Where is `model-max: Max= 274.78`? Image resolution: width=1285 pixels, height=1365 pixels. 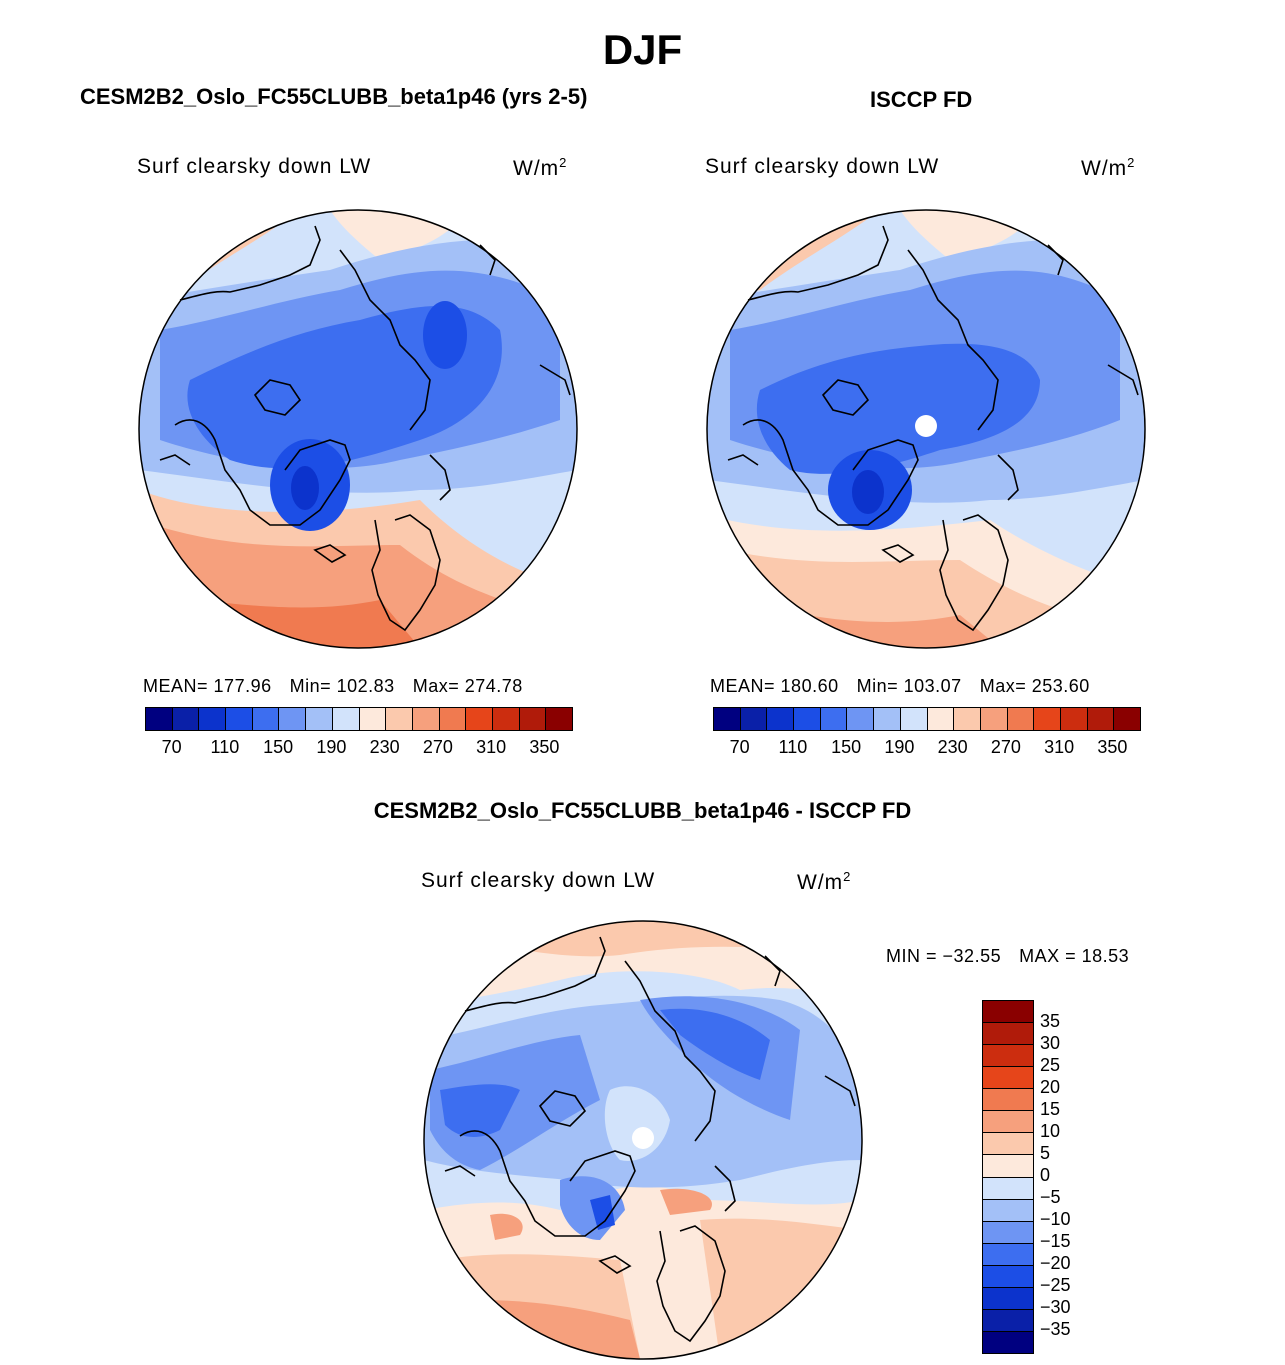 model-max: Max= 274.78 is located at coordinates (467, 686).